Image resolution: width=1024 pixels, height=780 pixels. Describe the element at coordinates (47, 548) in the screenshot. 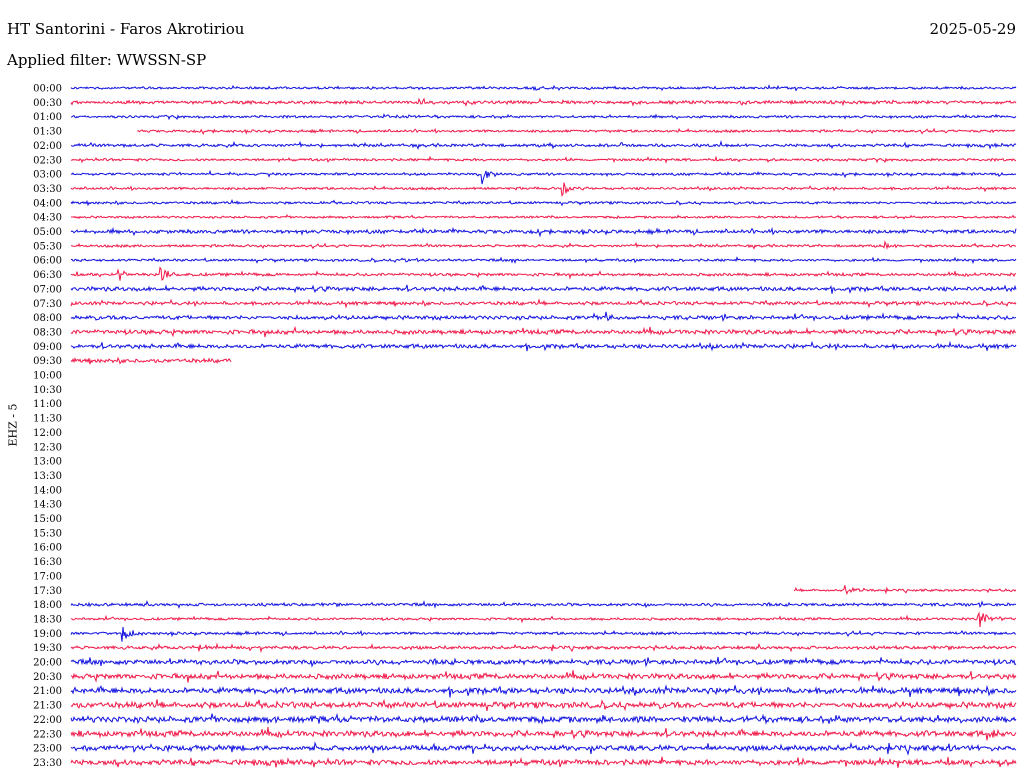

I see `time-label: 16:00` at that location.